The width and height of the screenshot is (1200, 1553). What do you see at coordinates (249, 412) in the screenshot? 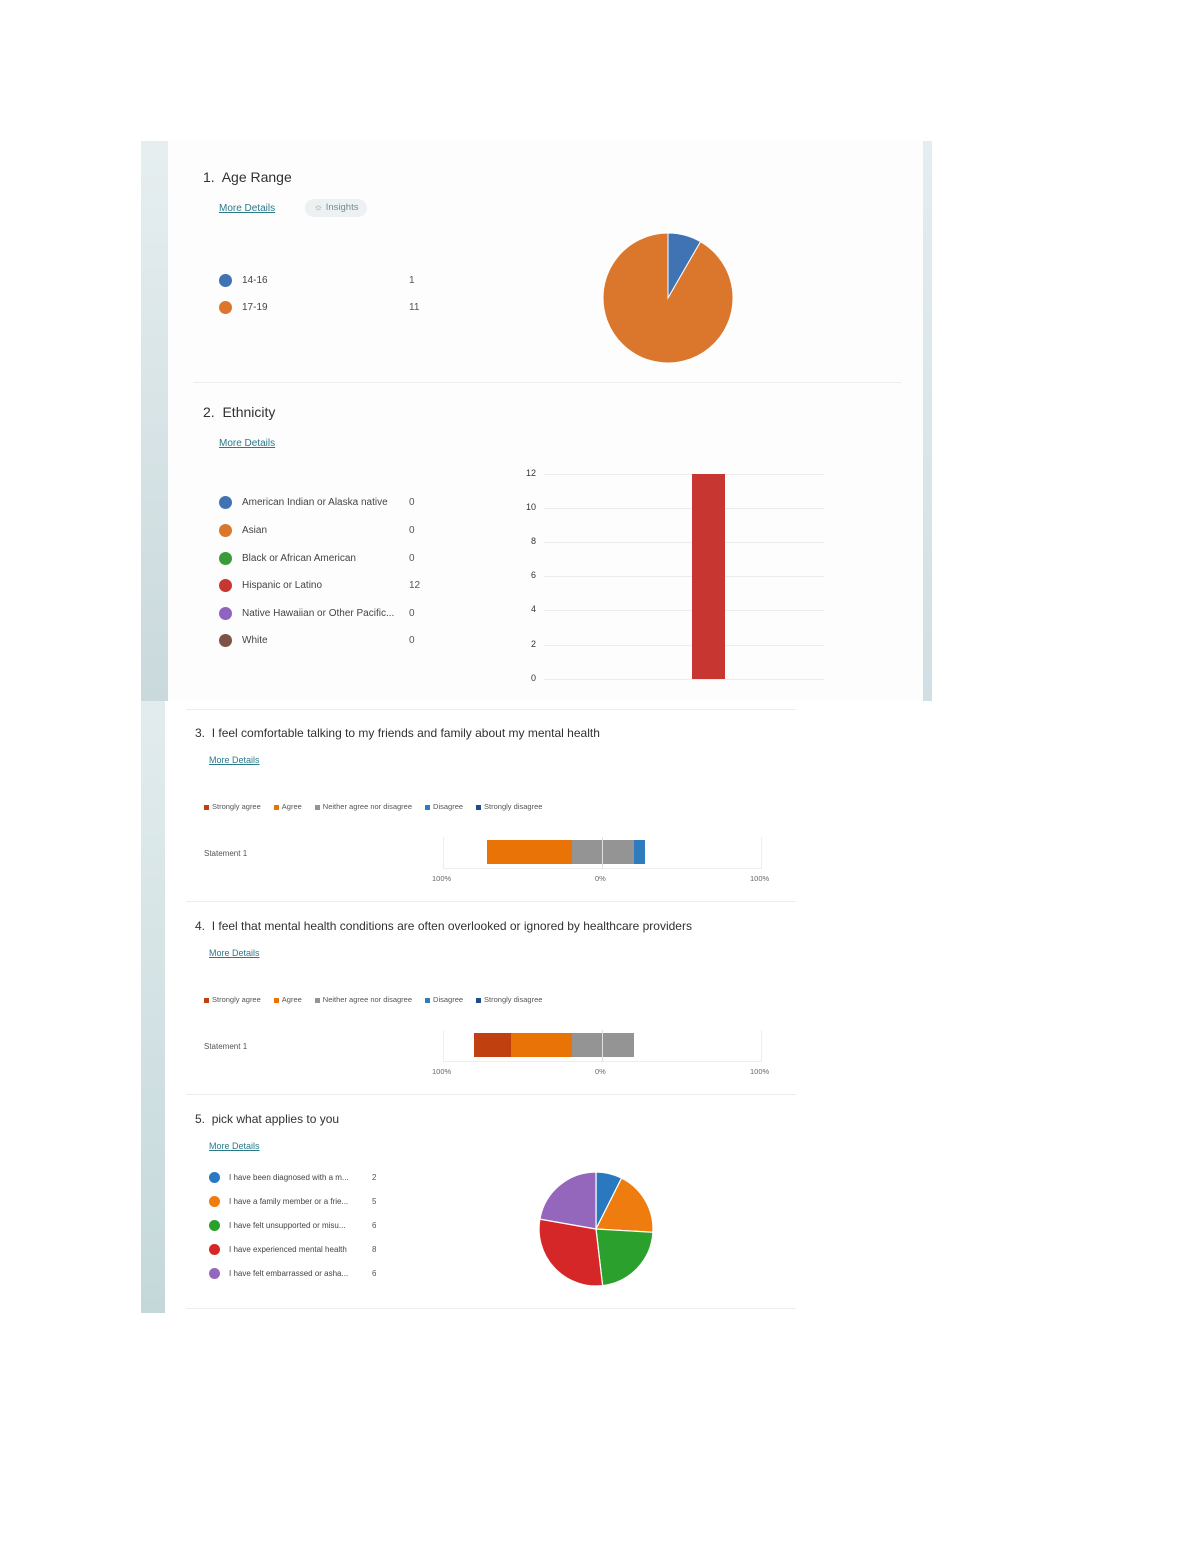
I see `question-text: Ethnicity` at bounding box center [249, 412].